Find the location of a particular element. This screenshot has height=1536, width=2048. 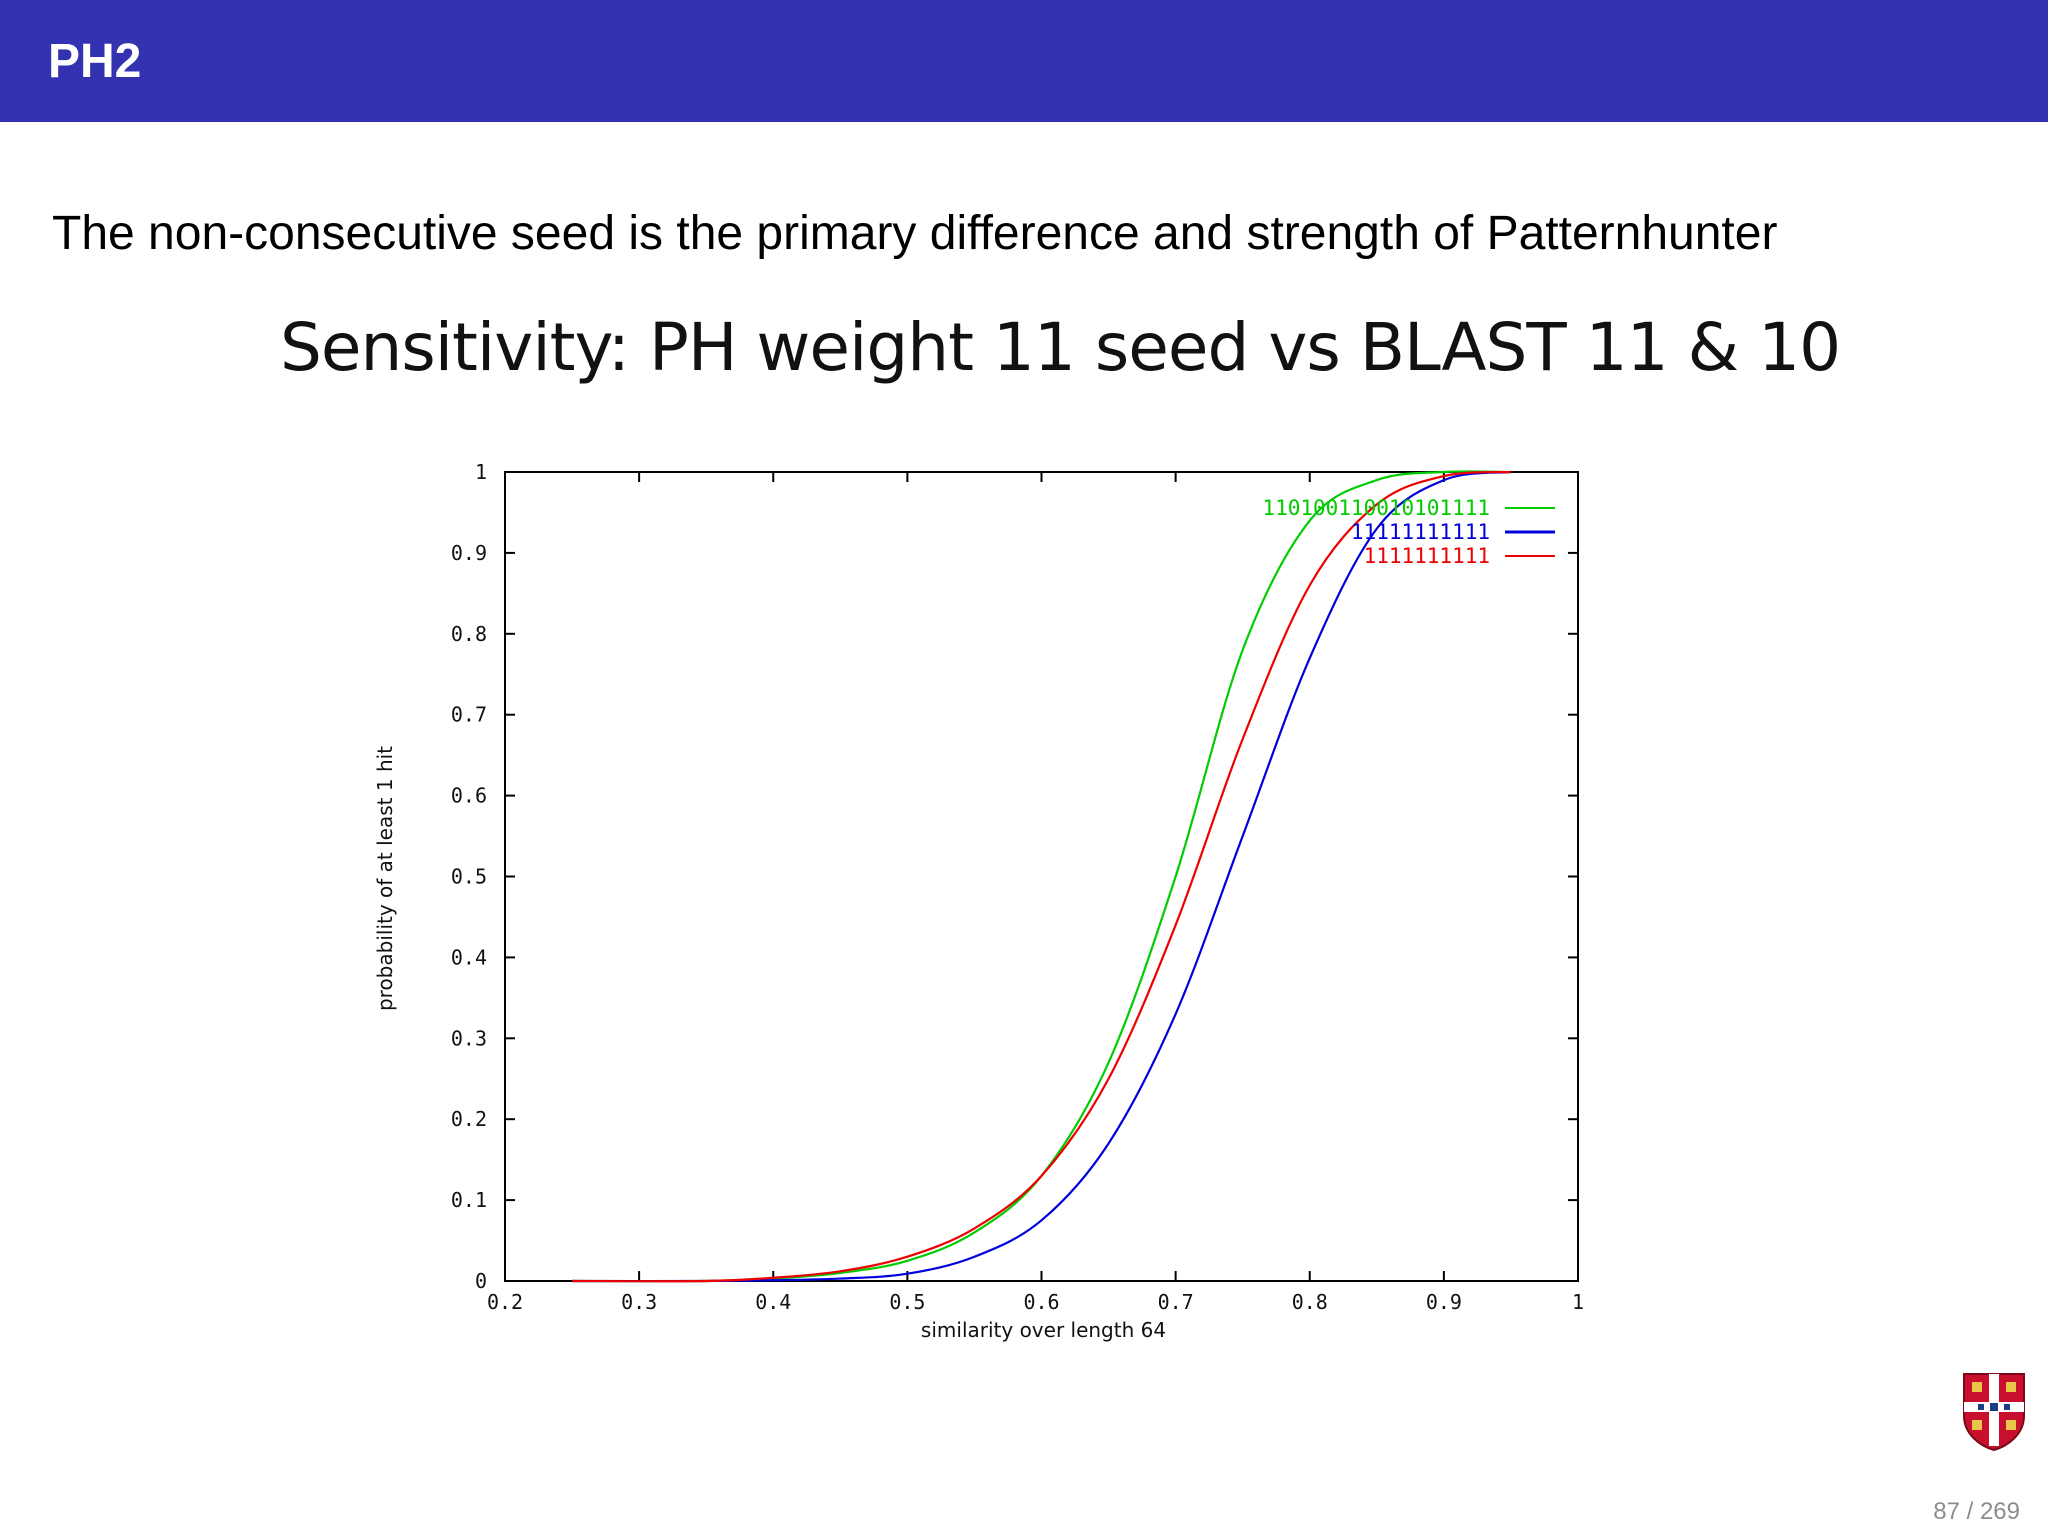

y-tick-label: 0.3 is located at coordinates (469, 1038).